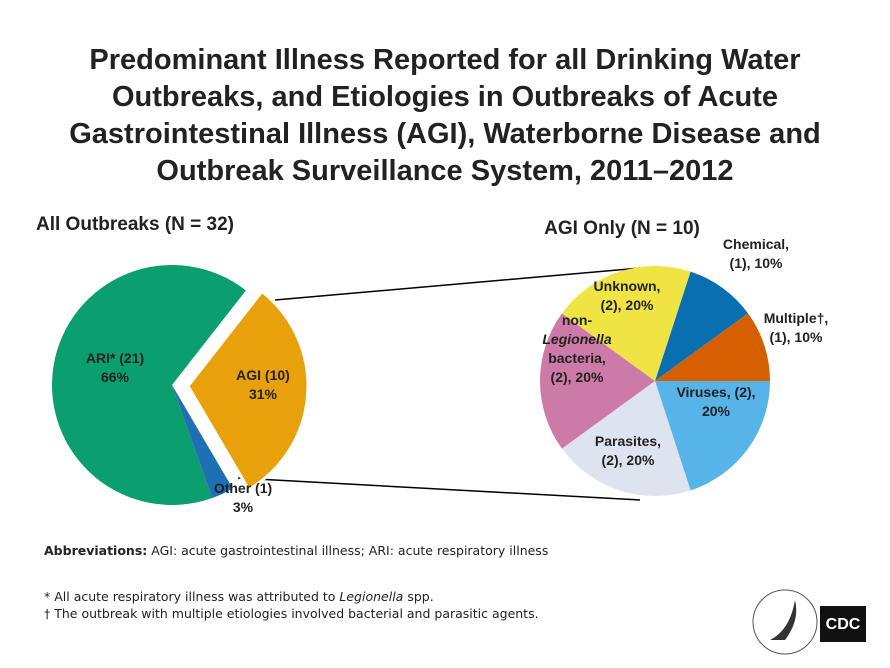 Image resolution: width=890 pixels, height=668 pixels. I want to click on abbreviations-label: Abbreviations:, so click(96, 550).